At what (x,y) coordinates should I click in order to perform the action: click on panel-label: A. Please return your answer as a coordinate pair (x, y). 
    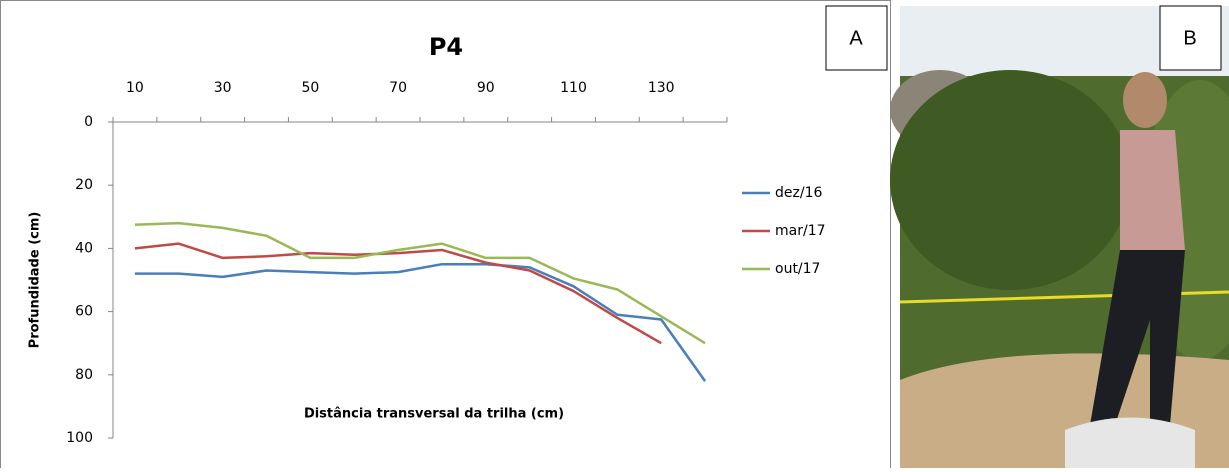
    Looking at the image, I should click on (856, 38).